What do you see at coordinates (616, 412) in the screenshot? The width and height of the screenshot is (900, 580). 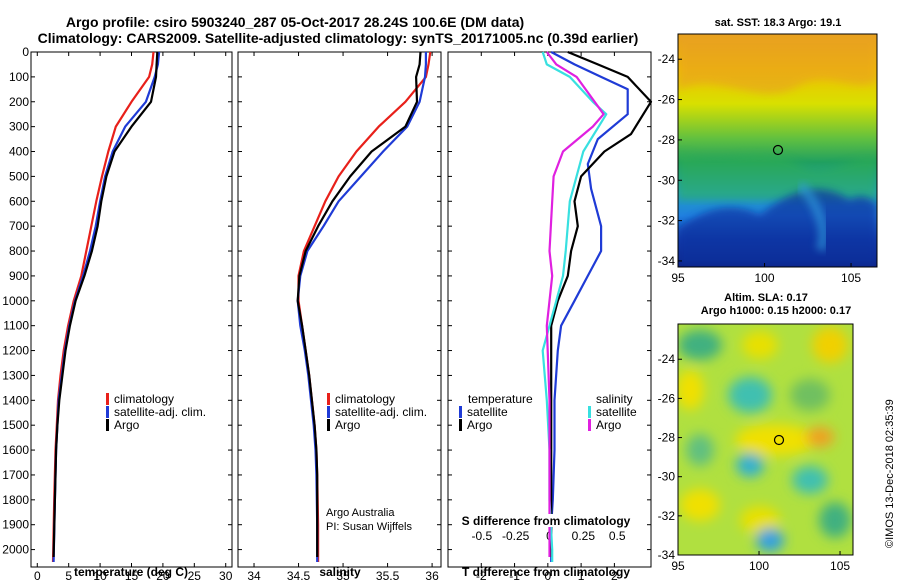 I see `legend-label-s-satellite: satellite` at bounding box center [616, 412].